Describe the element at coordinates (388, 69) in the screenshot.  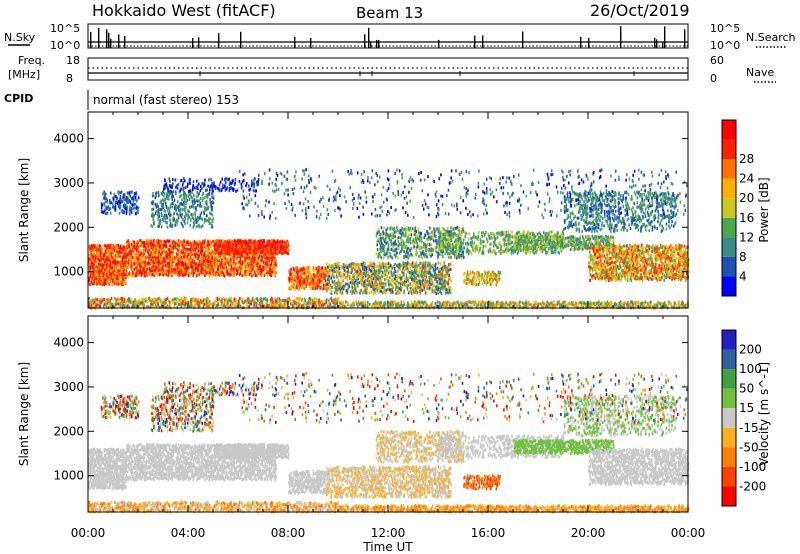
I see `freq-strip-frame` at that location.